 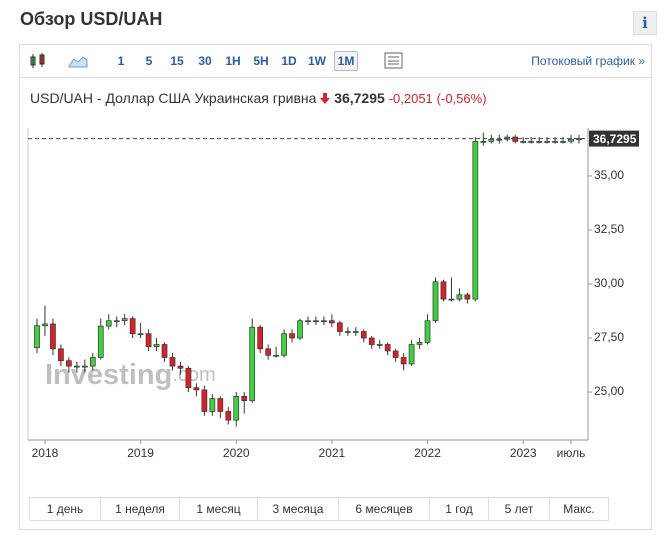 I want to click on area-icon, so click(x=78, y=61).